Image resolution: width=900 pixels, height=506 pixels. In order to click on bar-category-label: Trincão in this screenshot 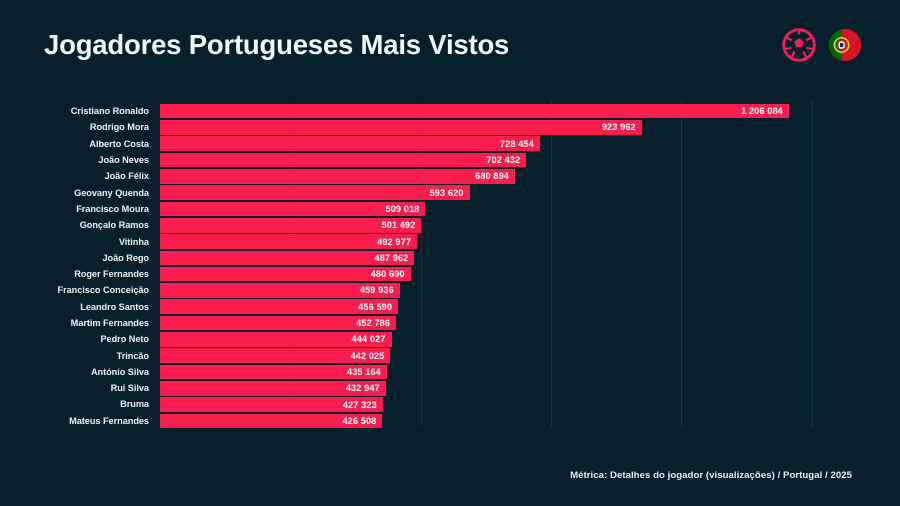, I will do `click(132, 355)`.